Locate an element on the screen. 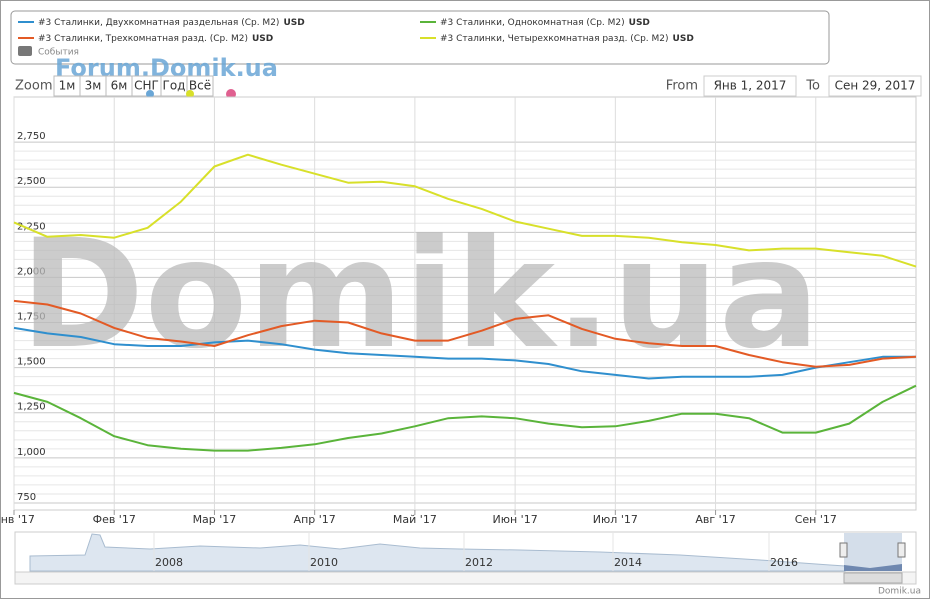  navigator-selected-series is located at coordinates (873, 567).